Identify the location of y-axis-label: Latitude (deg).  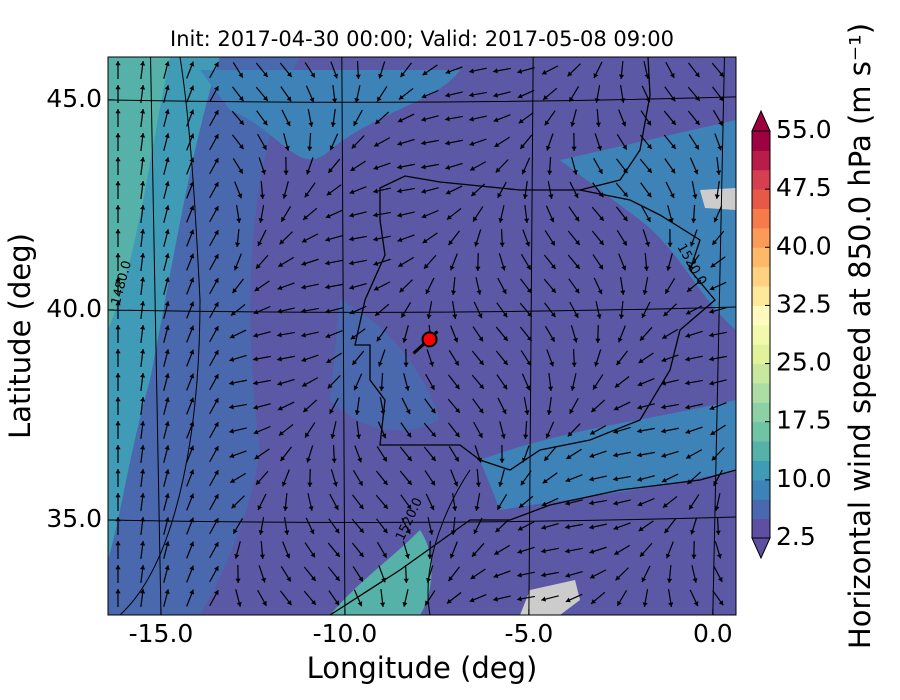
(20, 336).